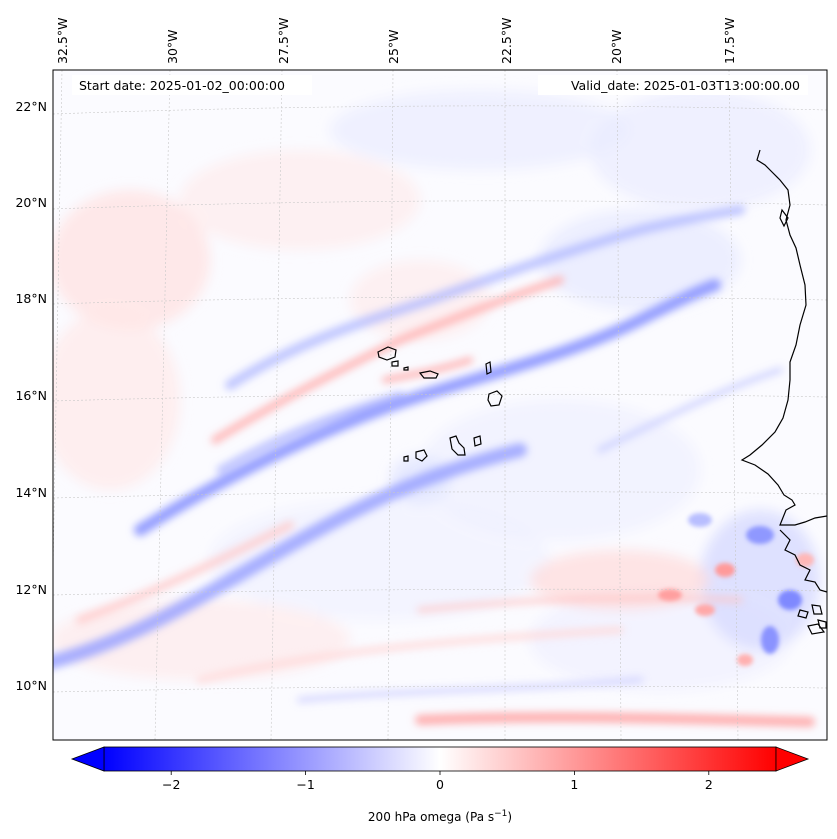 This screenshot has width=837, height=839. Describe the element at coordinates (428, 374) in the screenshot. I see `cape-verde-sao-nicolau` at that location.